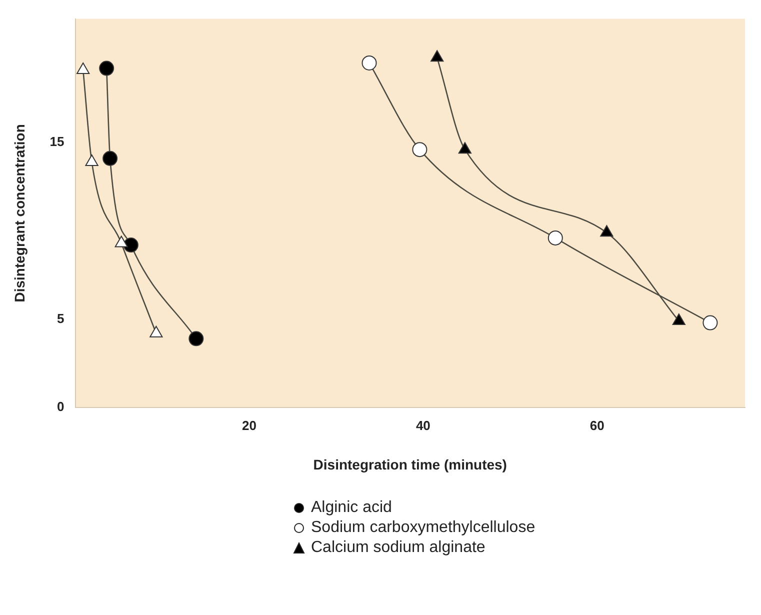  I want to click on y-tick-label: 15, so click(57, 142).